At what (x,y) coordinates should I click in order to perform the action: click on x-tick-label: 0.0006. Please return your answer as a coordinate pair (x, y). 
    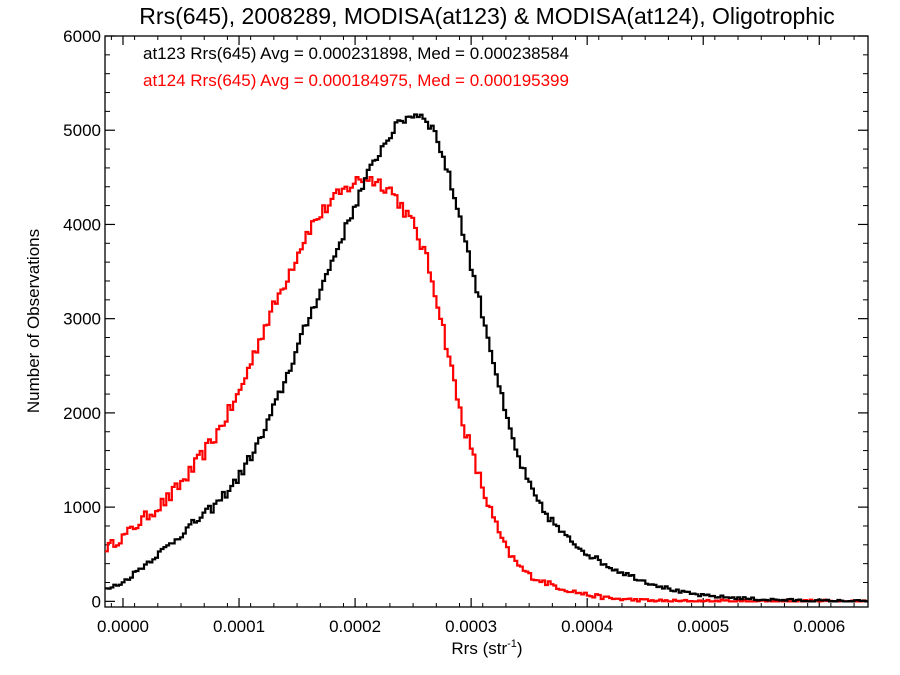
    Looking at the image, I should click on (819, 626).